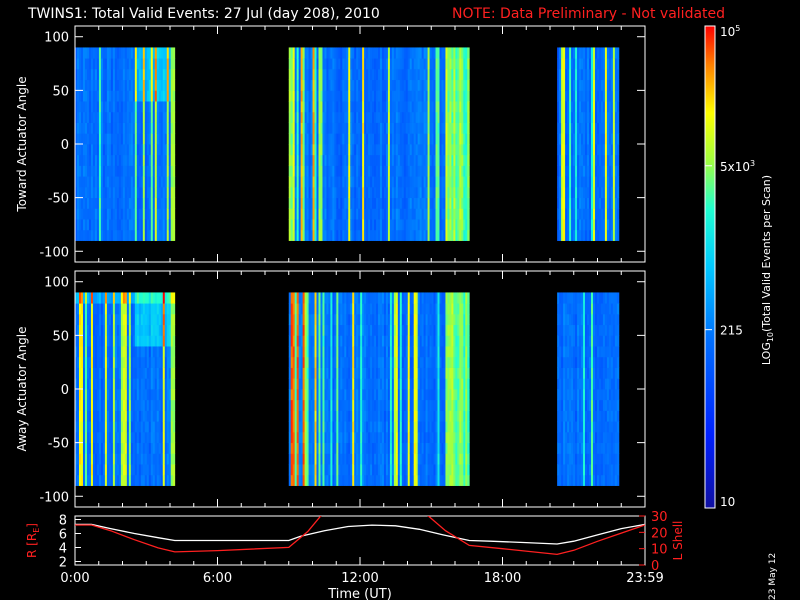 This screenshot has height=600, width=800. Describe the element at coordinates (773, 576) in the screenshot. I see `date-stamp: 23 May 12` at that location.